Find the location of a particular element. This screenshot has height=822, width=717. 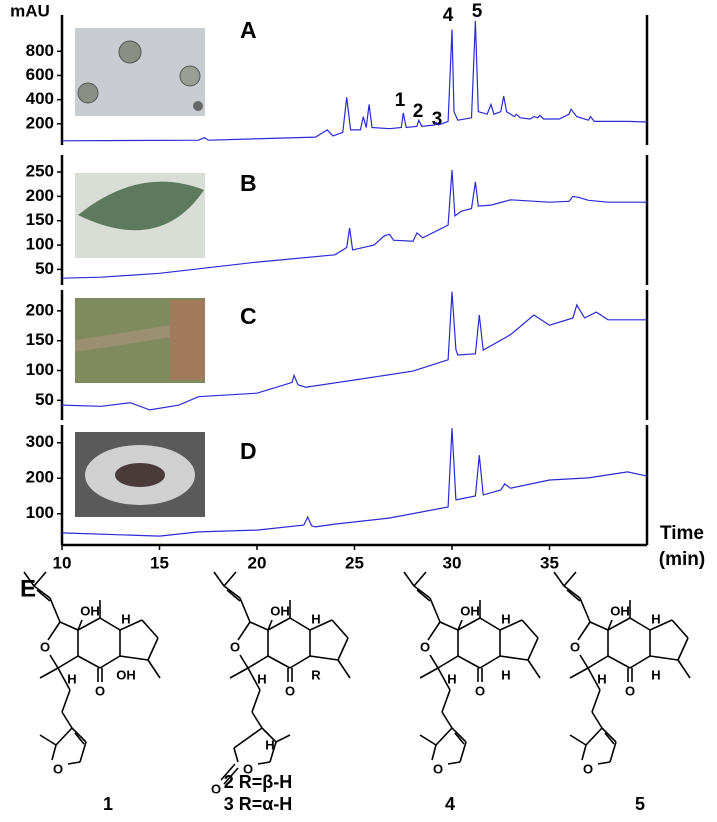

x-tick-label: 15 is located at coordinates (159, 562).